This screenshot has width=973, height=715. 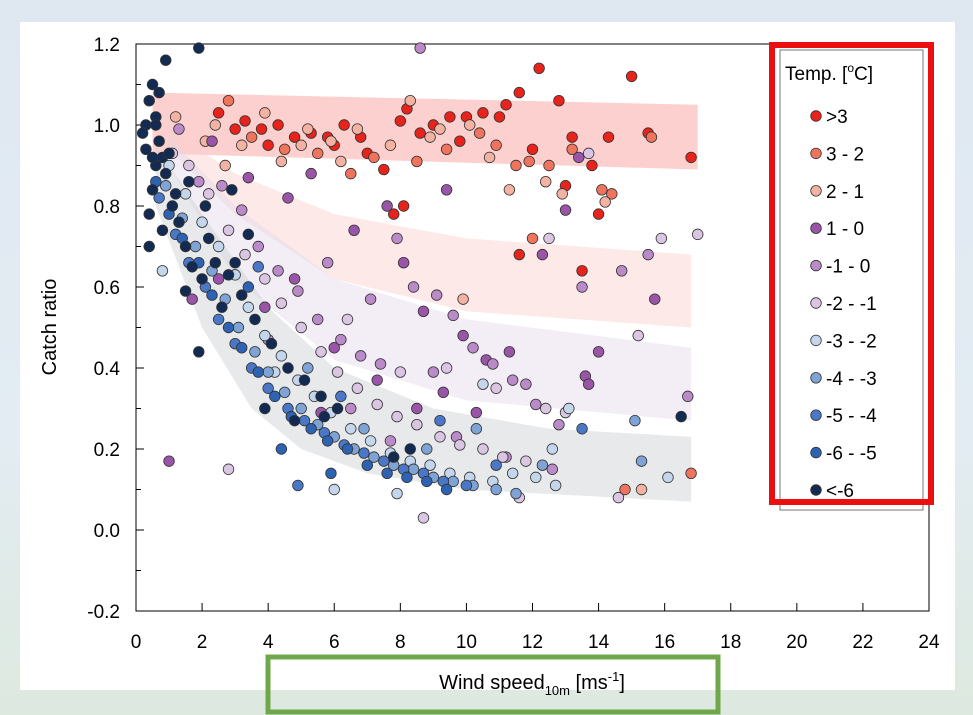 I want to click on y-tick-label: 0.4, so click(x=107, y=369).